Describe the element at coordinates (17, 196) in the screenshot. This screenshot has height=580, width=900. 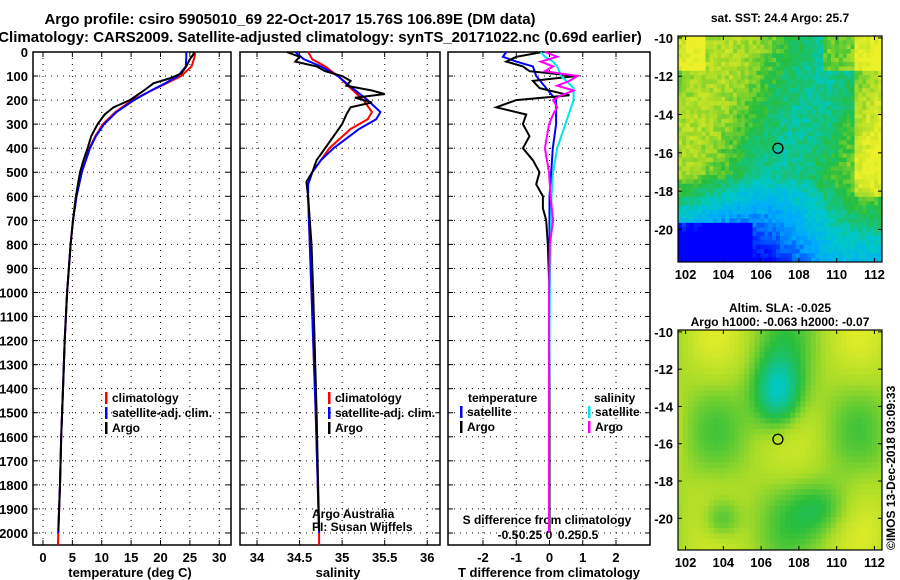
I see `y-tick-label: 600` at that location.